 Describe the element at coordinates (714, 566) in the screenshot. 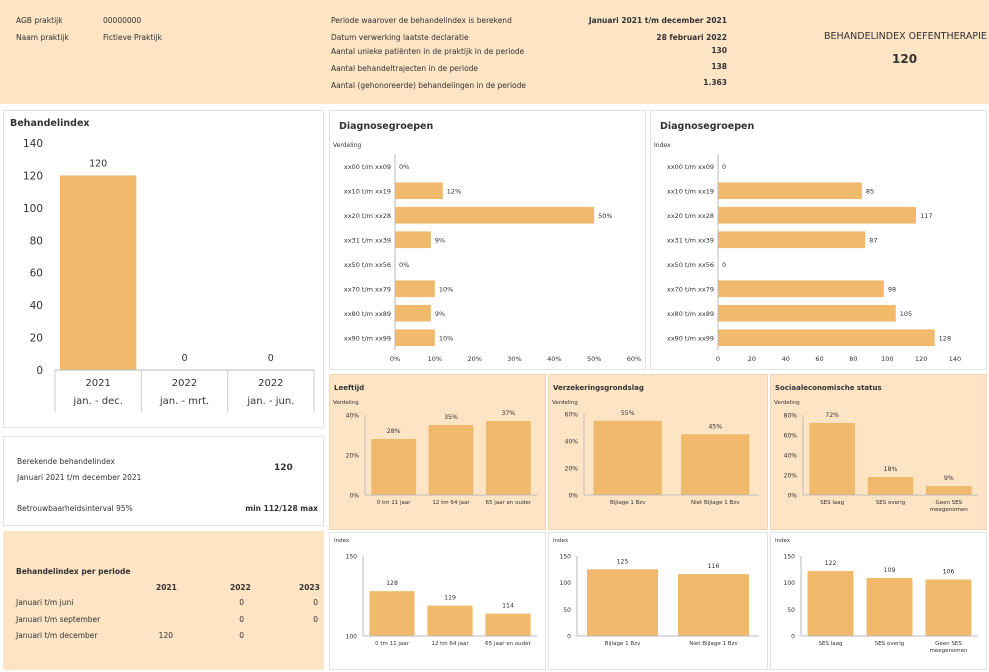

I see `data-label: 116` at that location.